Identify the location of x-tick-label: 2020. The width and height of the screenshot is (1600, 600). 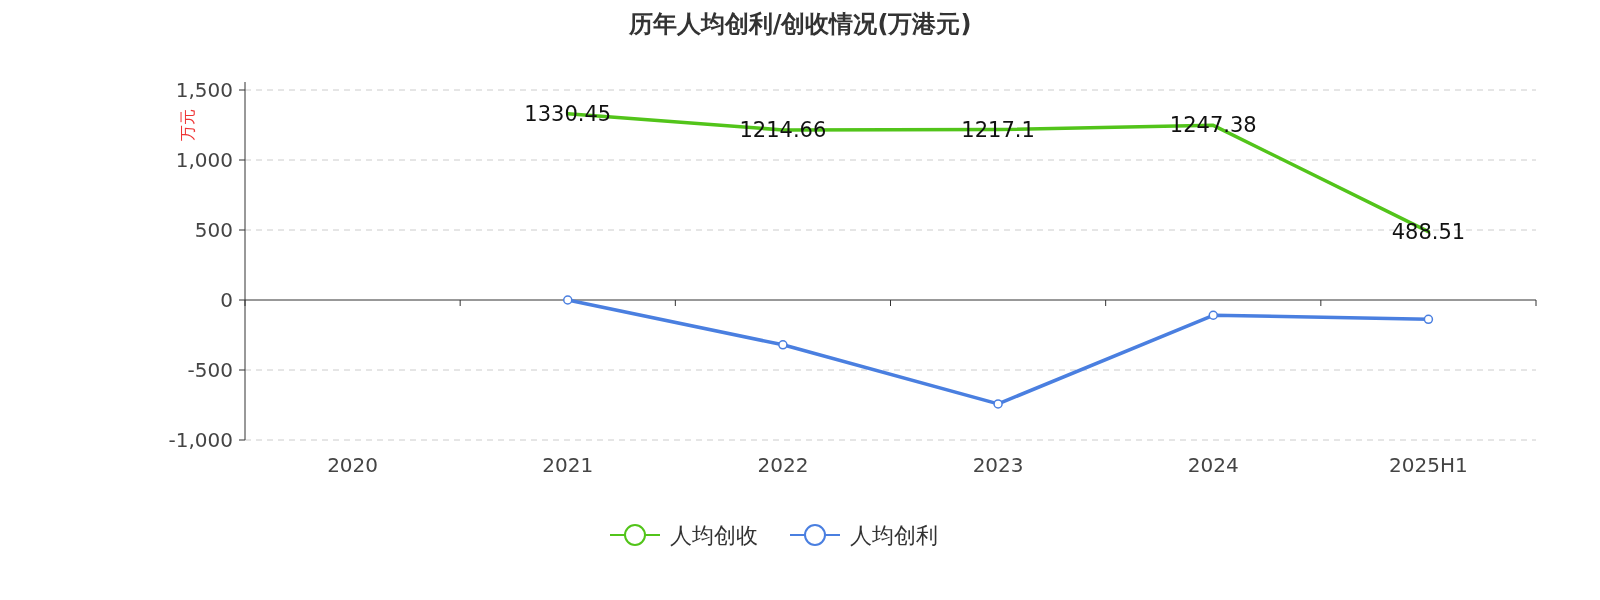
(353, 465).